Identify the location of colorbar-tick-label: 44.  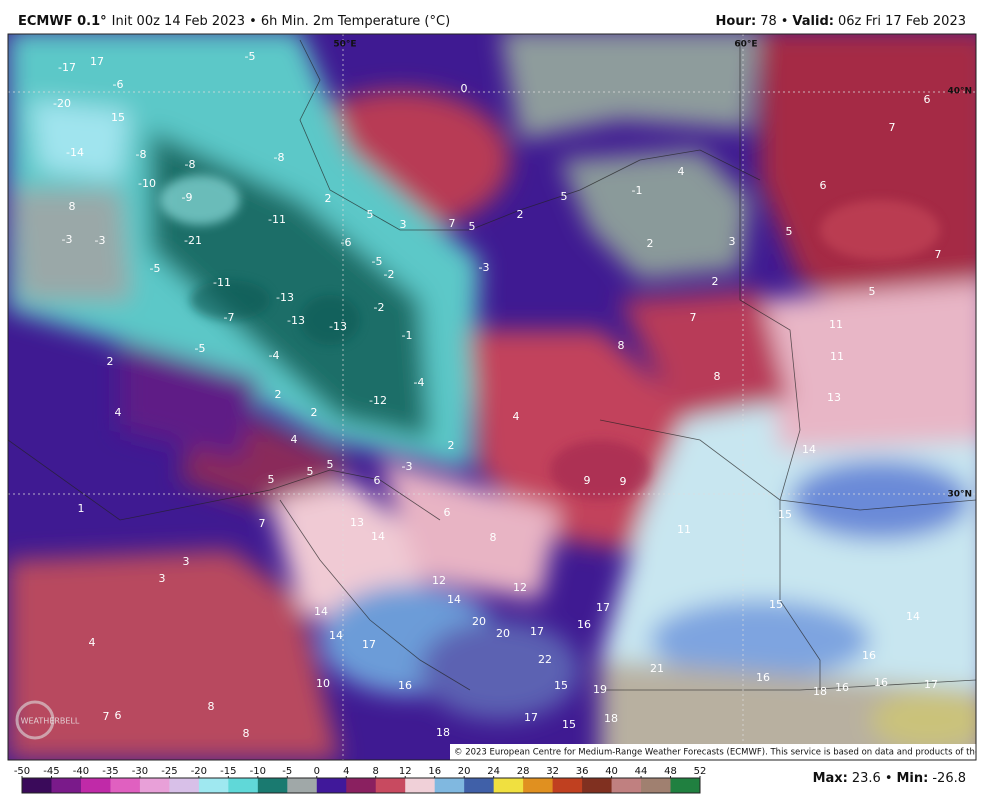
(641, 771).